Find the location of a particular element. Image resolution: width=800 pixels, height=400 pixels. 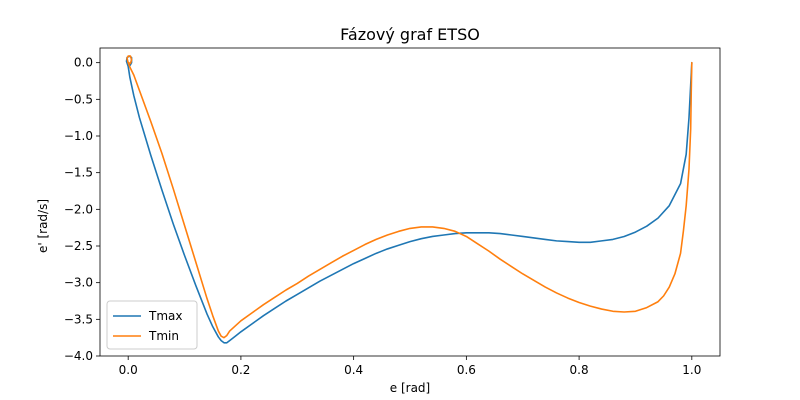

legend-box is located at coordinates (152, 325).